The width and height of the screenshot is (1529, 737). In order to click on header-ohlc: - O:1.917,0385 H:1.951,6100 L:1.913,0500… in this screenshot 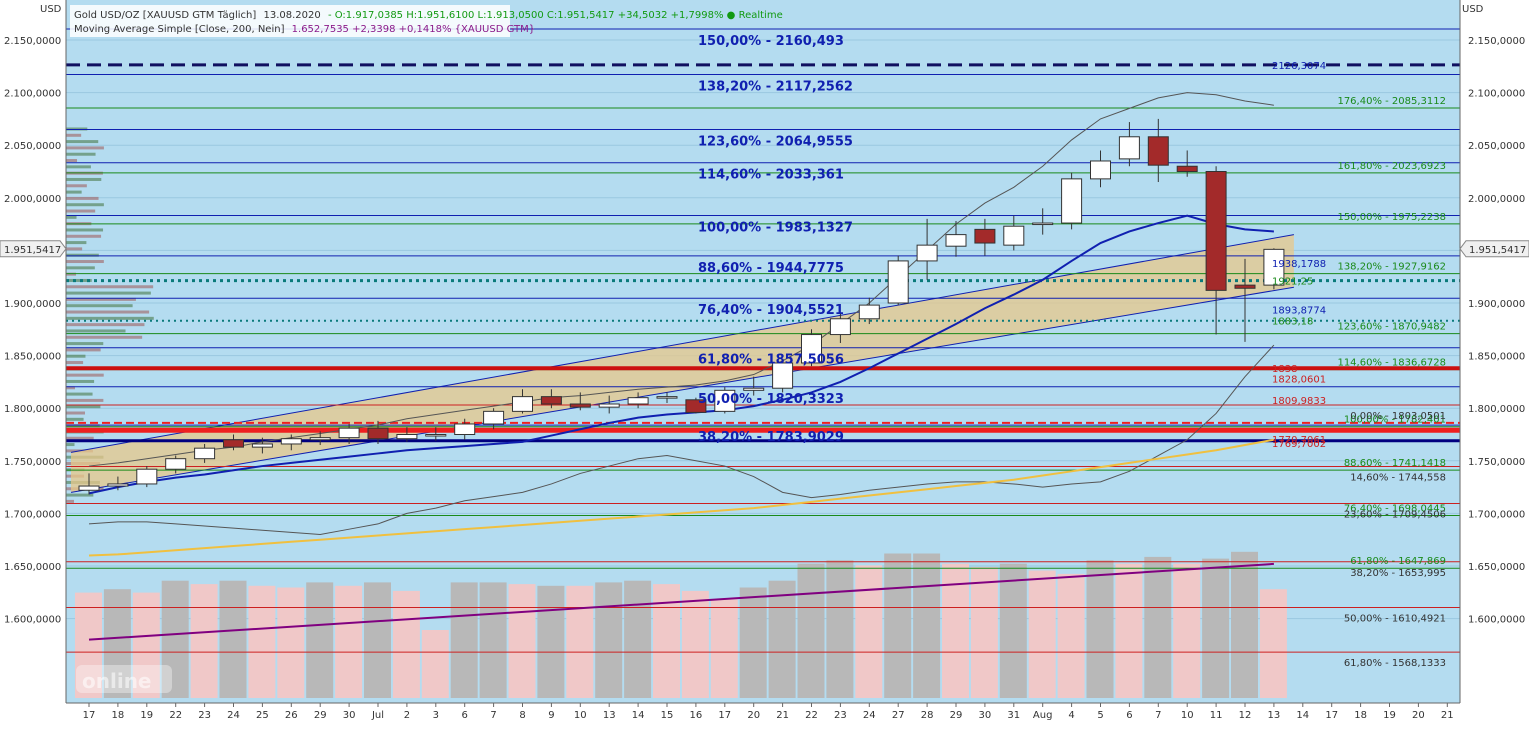, I will do `click(555, 15)`.